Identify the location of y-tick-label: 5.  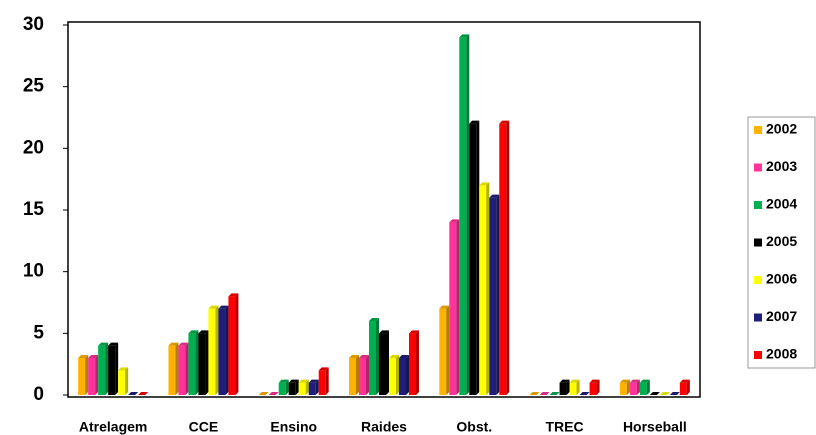
(38, 332).